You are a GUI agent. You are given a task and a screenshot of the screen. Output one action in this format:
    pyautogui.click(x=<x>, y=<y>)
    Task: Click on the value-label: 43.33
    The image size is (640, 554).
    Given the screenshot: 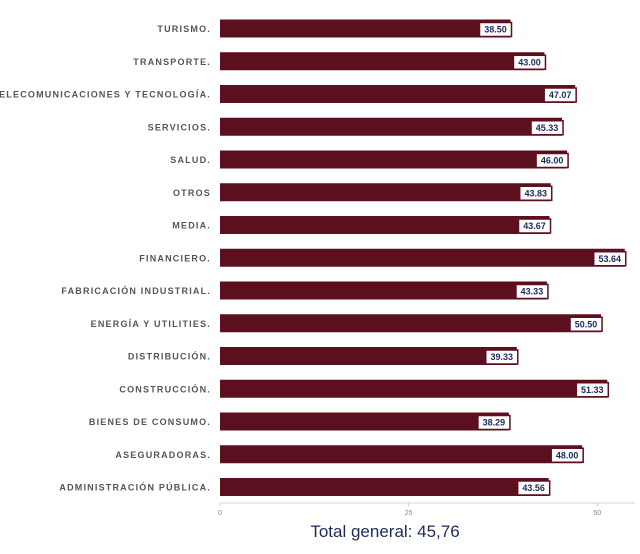 What is the action you would take?
    pyautogui.click(x=532, y=292)
    